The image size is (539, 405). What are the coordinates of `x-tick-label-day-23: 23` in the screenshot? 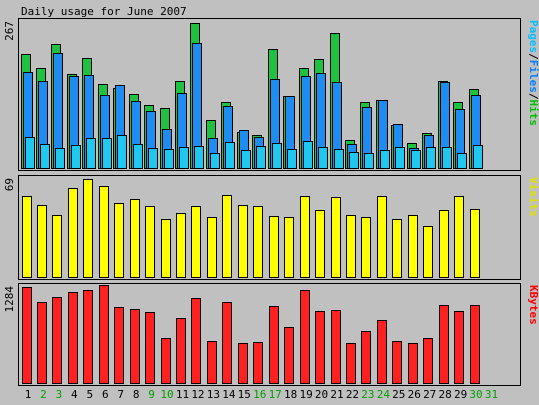 It's located at (367, 394).